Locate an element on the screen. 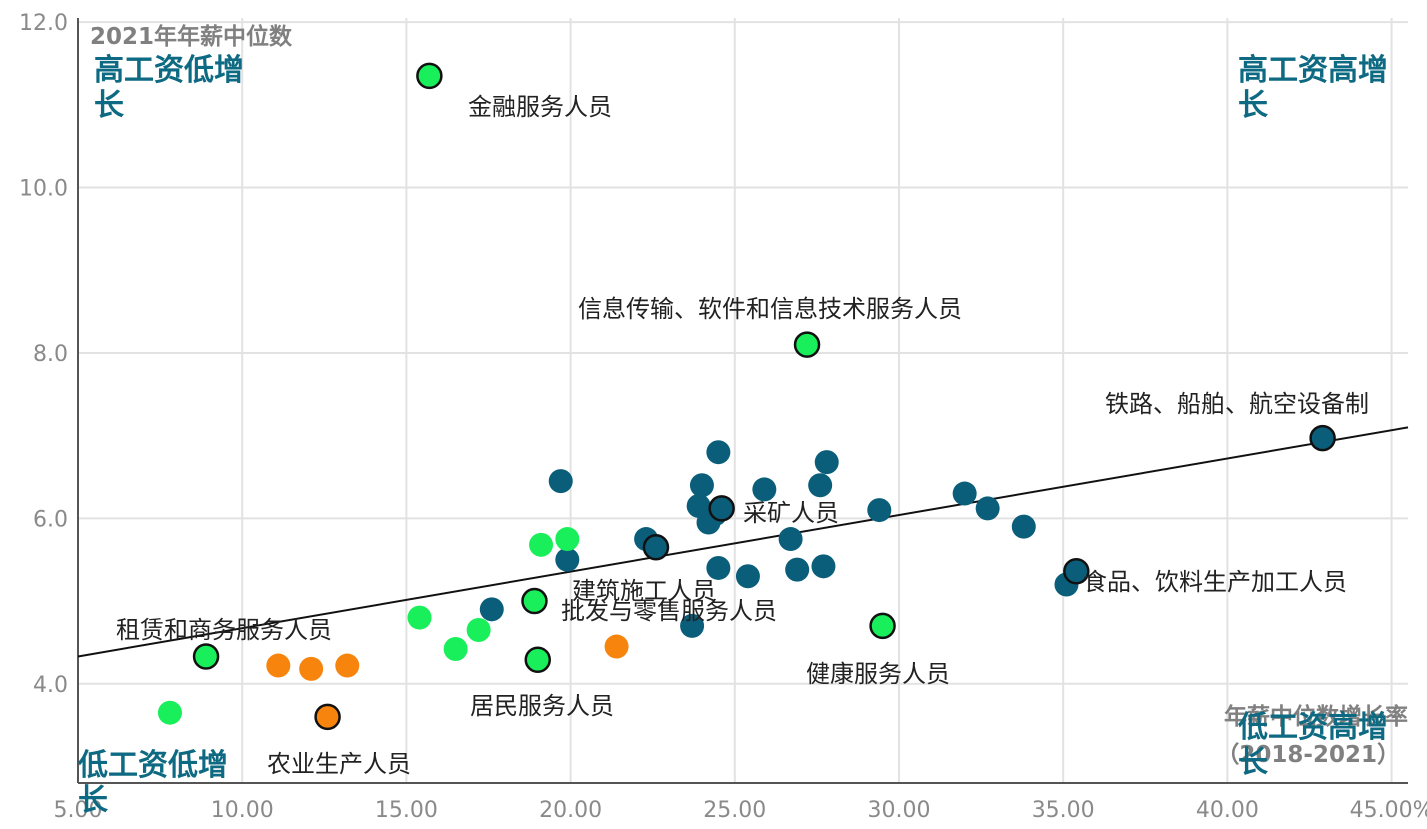 The image size is (1427, 829). quadrant-top-right-line1: 高工资高增 is located at coordinates (1313, 70).